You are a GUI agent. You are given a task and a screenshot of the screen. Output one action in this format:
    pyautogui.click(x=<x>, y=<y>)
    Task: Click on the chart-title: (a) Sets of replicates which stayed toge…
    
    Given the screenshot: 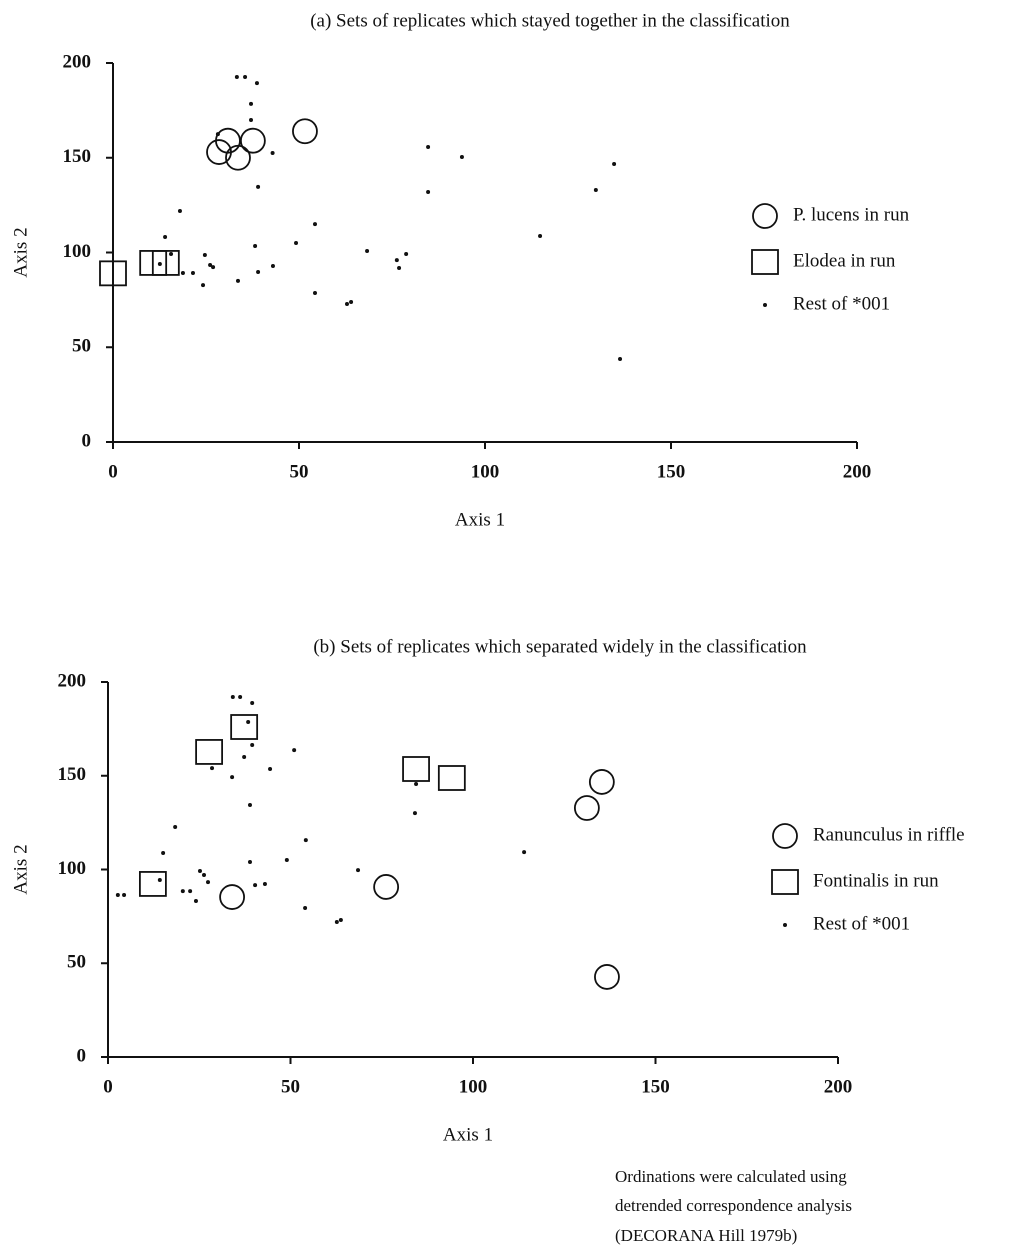 What is the action you would take?
    pyautogui.click(x=550, y=20)
    